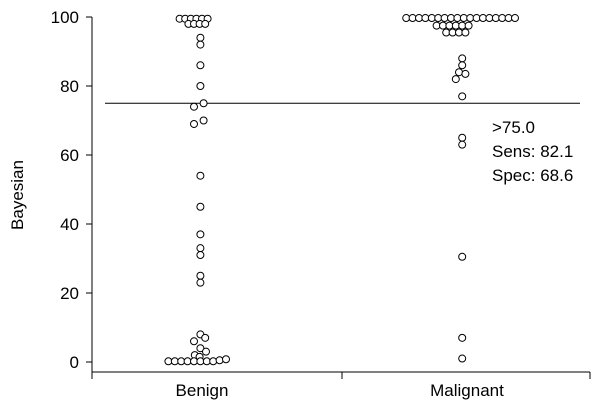  I want to click on x-tick-label: Benign, so click(202, 390).